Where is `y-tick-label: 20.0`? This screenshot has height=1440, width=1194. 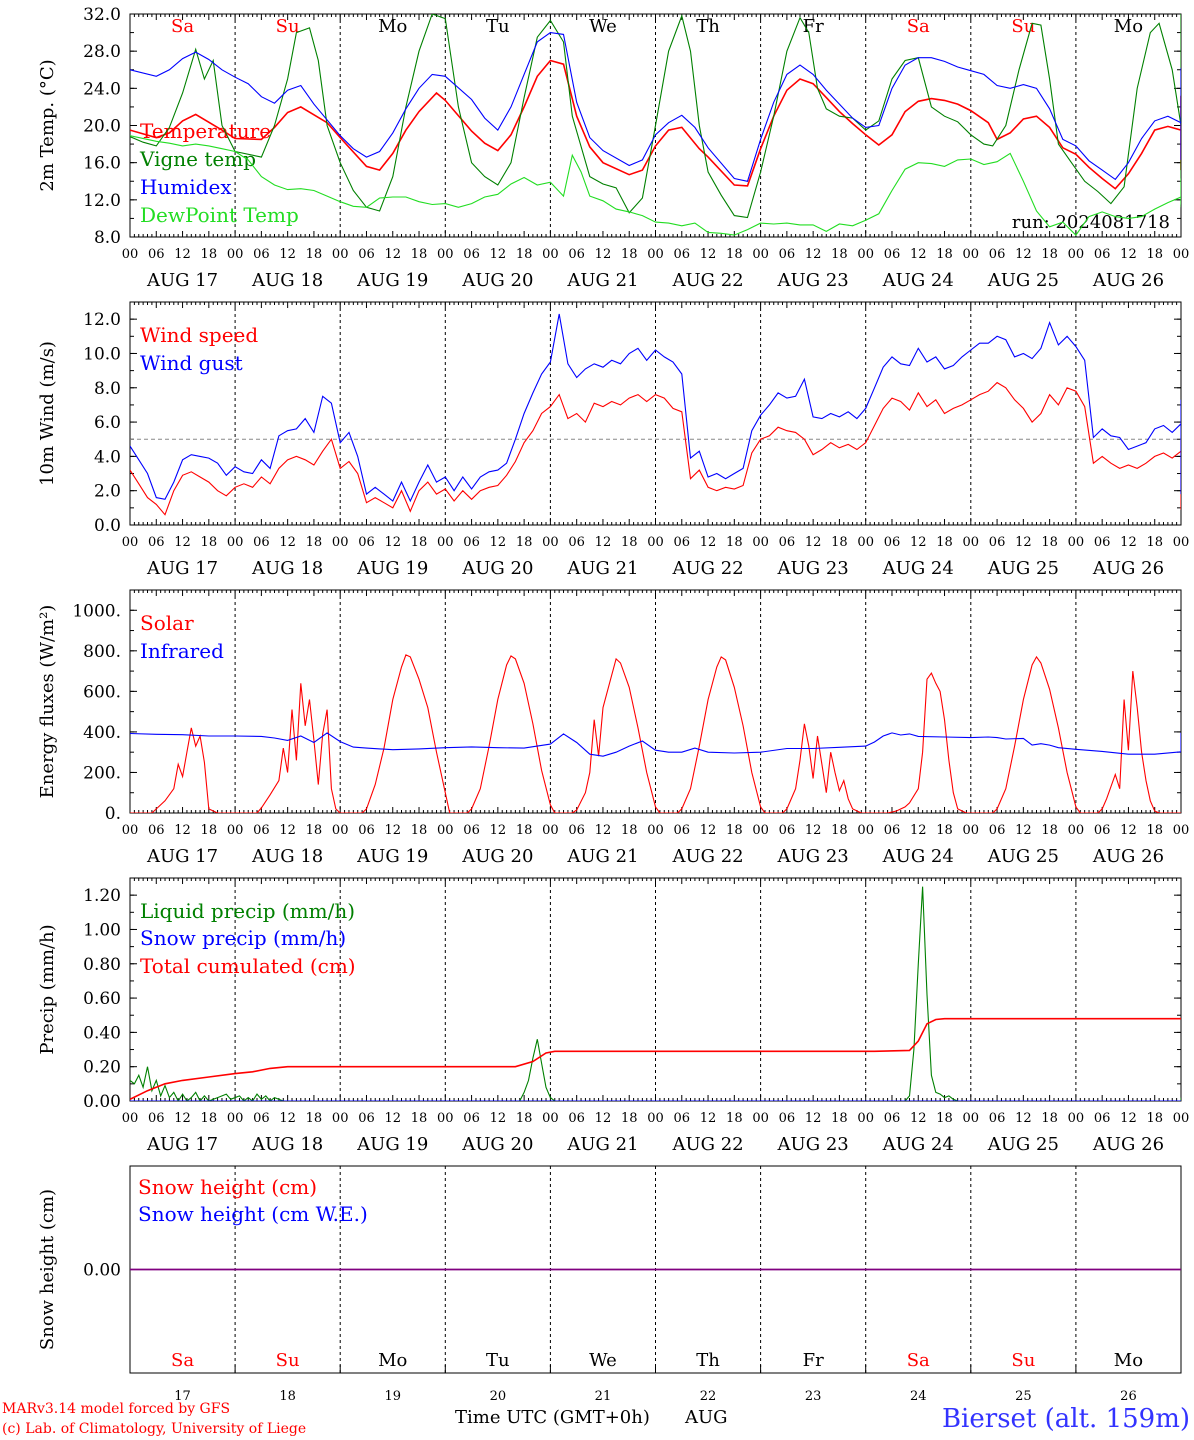
y-tick-label: 20.0 is located at coordinates (102, 127).